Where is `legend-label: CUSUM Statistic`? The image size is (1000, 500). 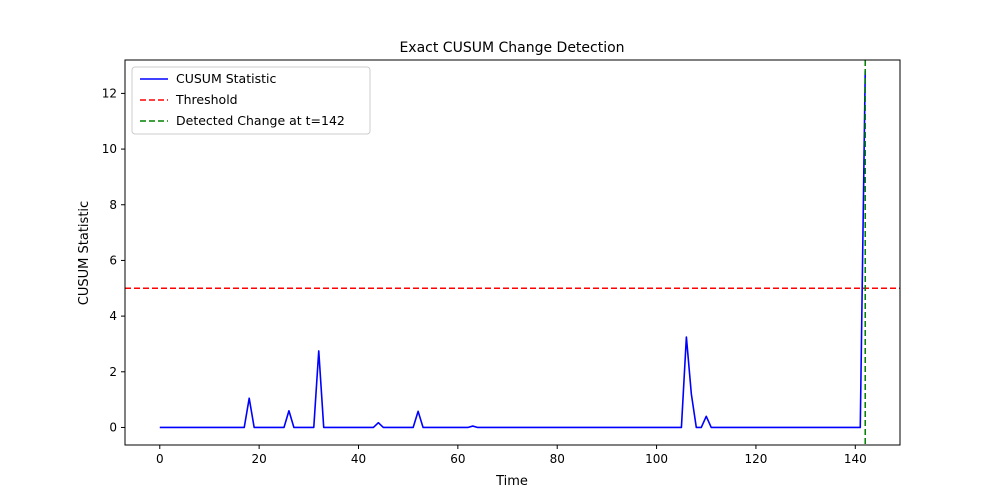
legend-label: CUSUM Statistic is located at coordinates (226, 78).